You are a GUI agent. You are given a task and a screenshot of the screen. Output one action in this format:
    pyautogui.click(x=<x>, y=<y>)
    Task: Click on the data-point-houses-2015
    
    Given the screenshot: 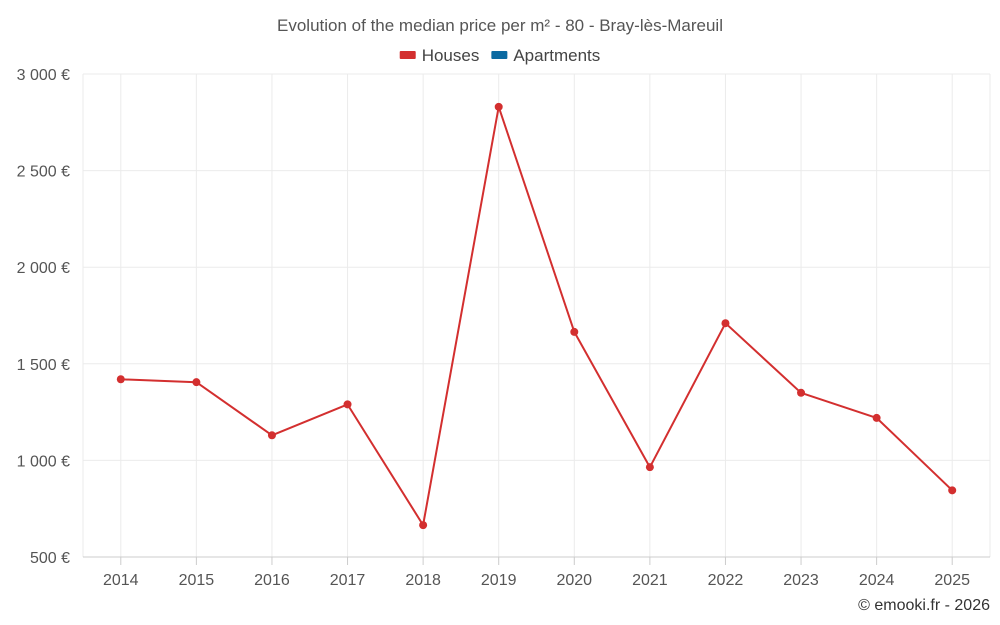 What is the action you would take?
    pyautogui.click(x=196, y=382)
    